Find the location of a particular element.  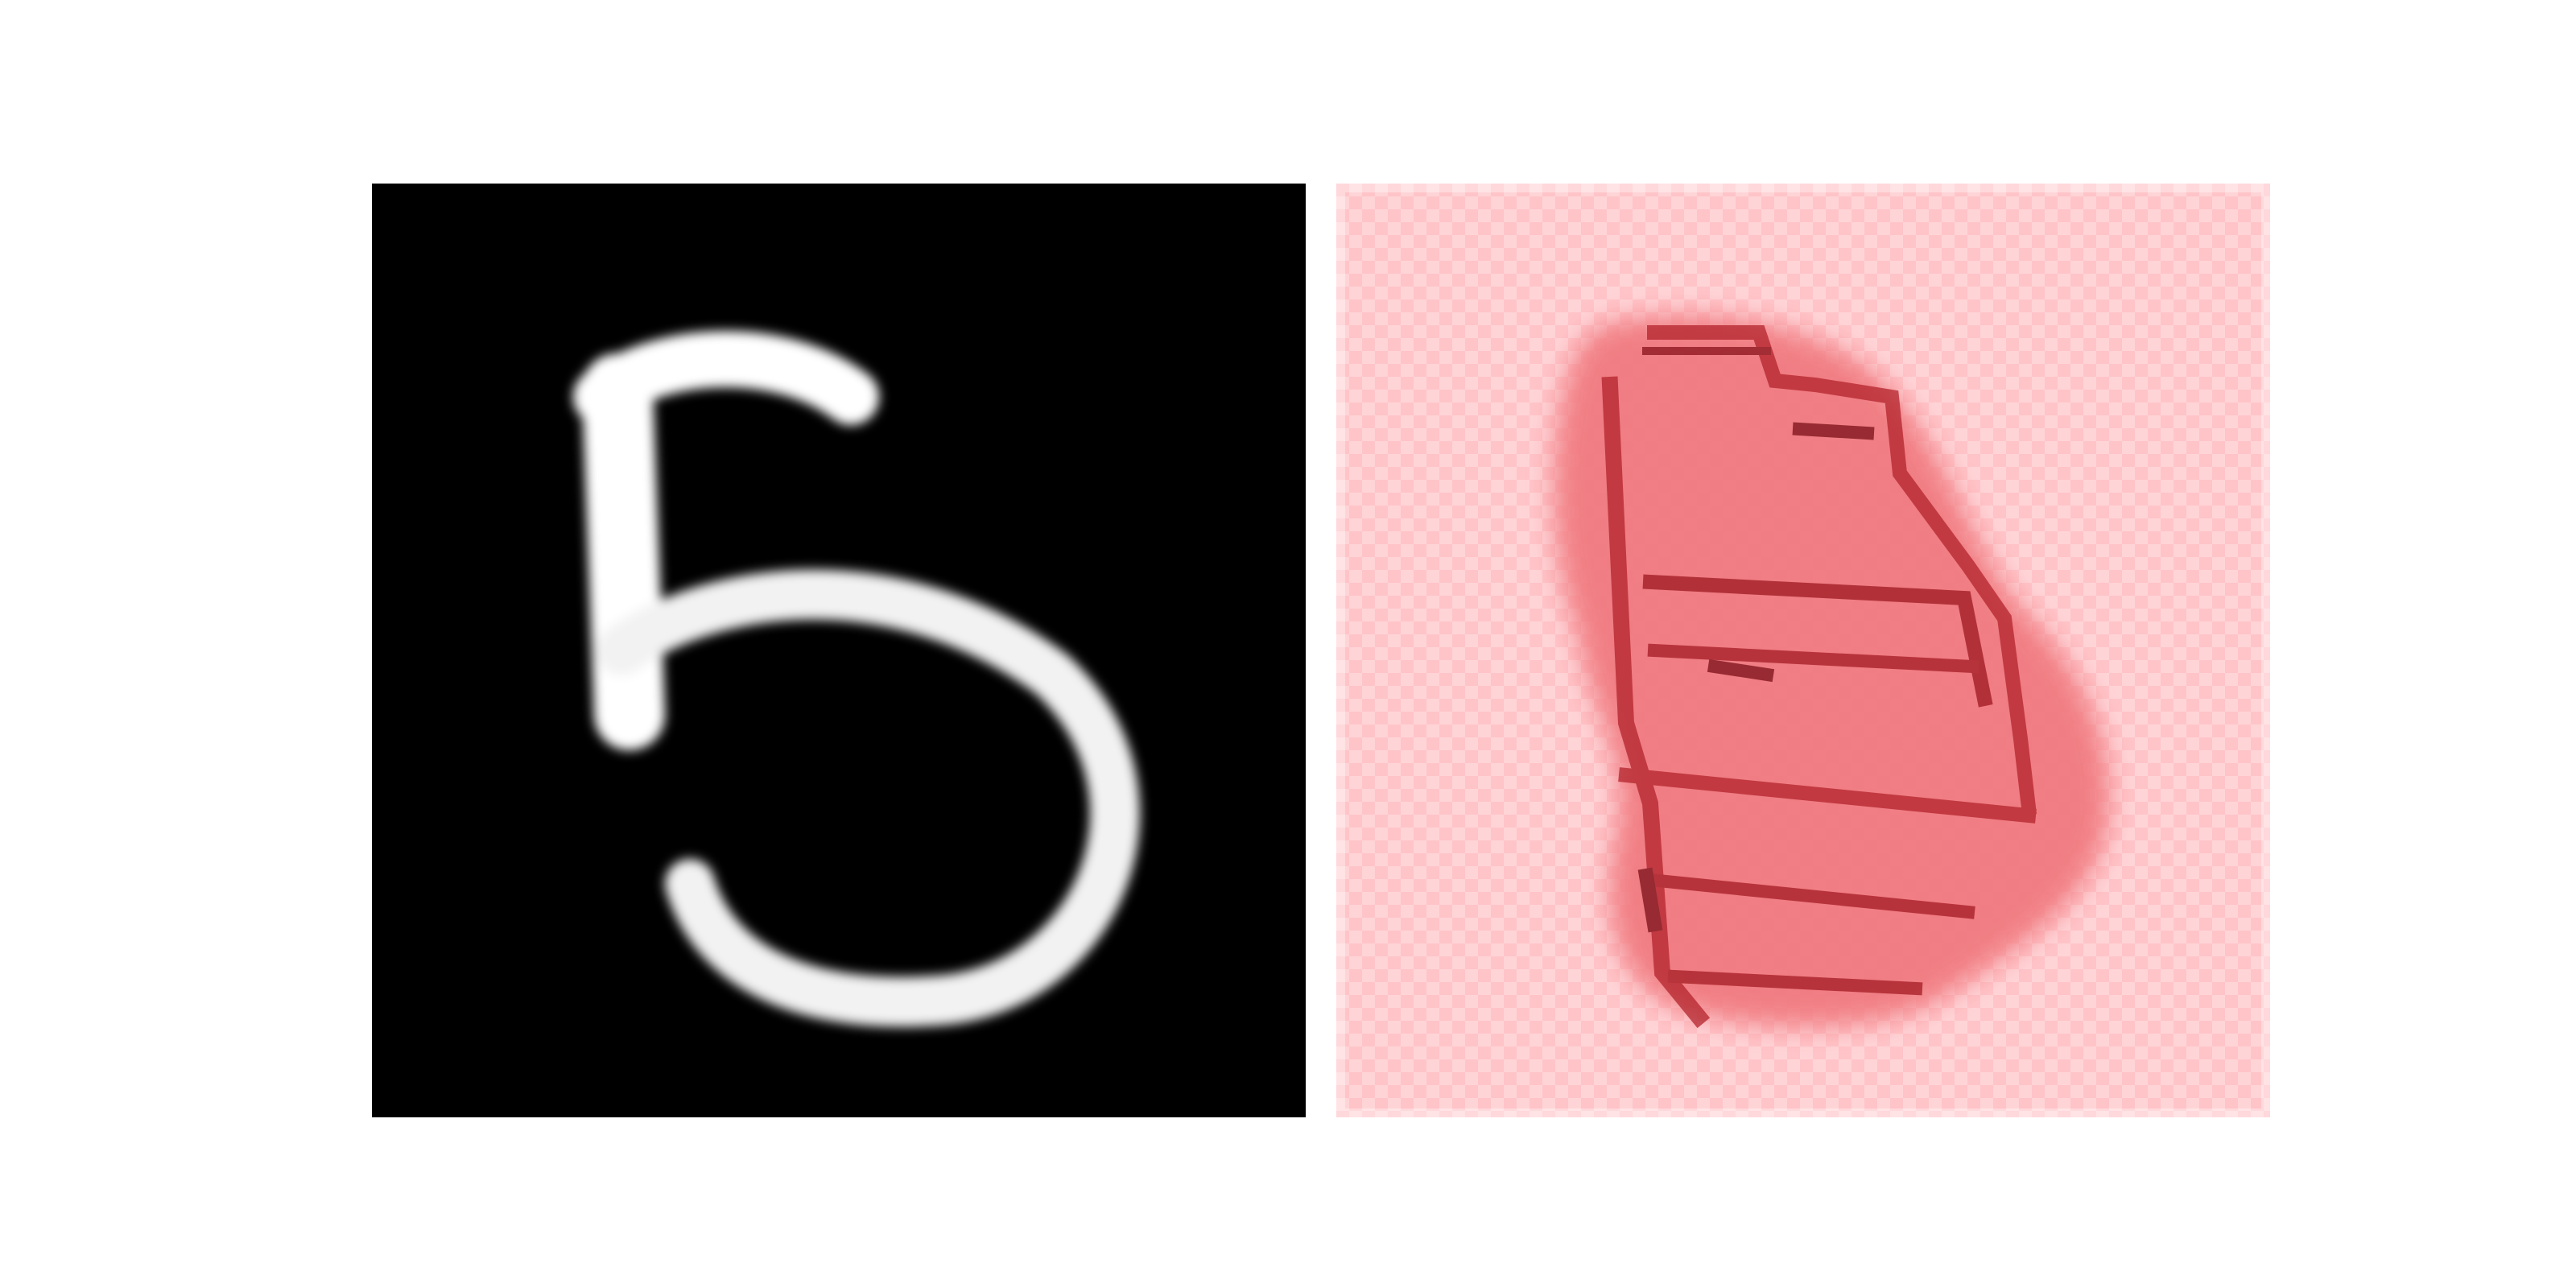

digit-five-stroke is located at coordinates (856, 679).